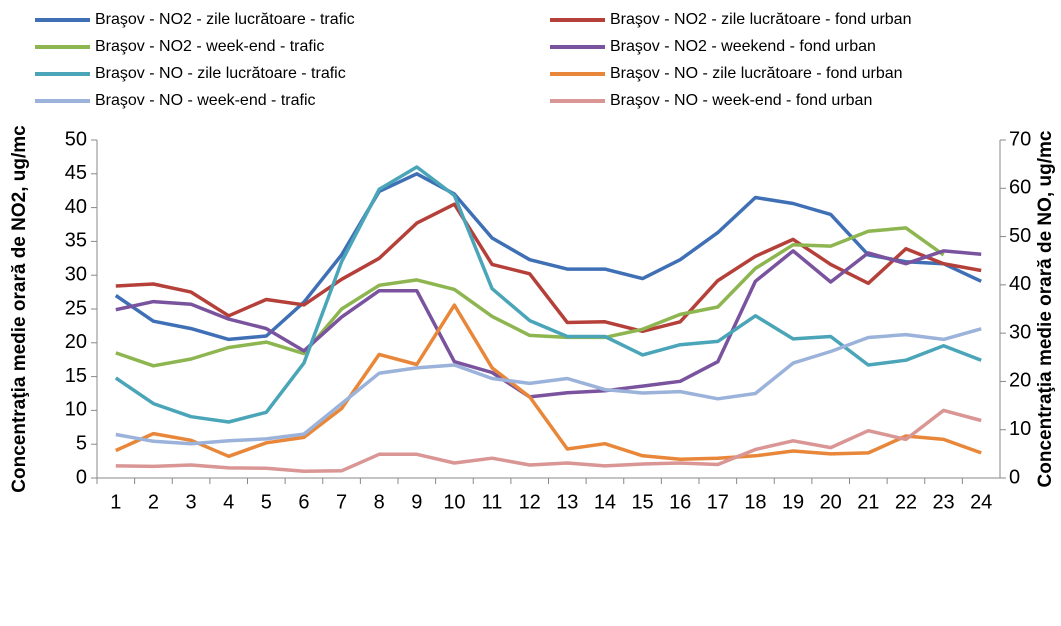 Image resolution: width=1061 pixels, height=626 pixels. I want to click on x-tick-label: 16, so click(680, 502).